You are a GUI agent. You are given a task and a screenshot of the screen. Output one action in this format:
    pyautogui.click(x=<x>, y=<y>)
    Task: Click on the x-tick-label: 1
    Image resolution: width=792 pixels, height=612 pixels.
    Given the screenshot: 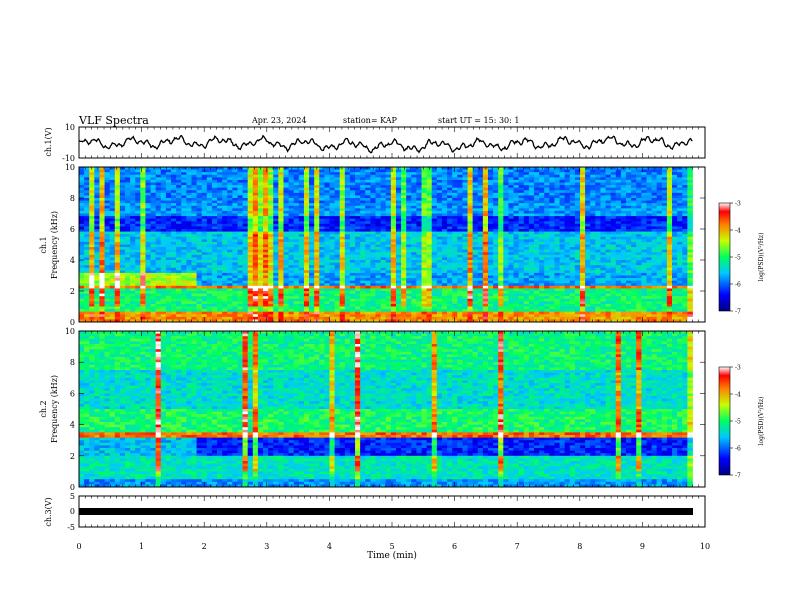 What is the action you would take?
    pyautogui.click(x=141, y=546)
    